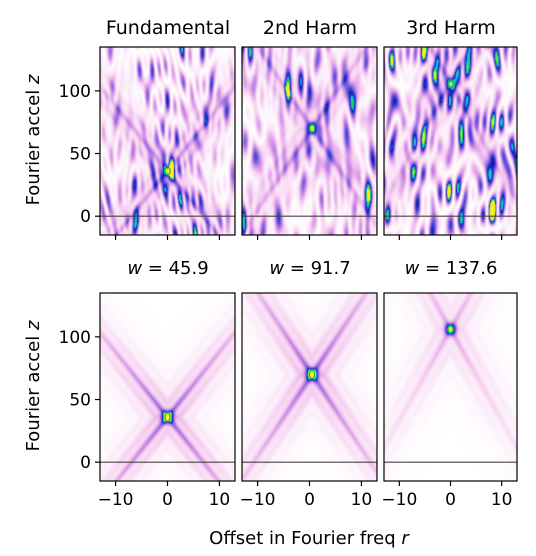 The height and width of the screenshot is (556, 536). What do you see at coordinates (33, 385) in the screenshot?
I see `y-axis-label-bottom: Fourier accel z` at bounding box center [33, 385].